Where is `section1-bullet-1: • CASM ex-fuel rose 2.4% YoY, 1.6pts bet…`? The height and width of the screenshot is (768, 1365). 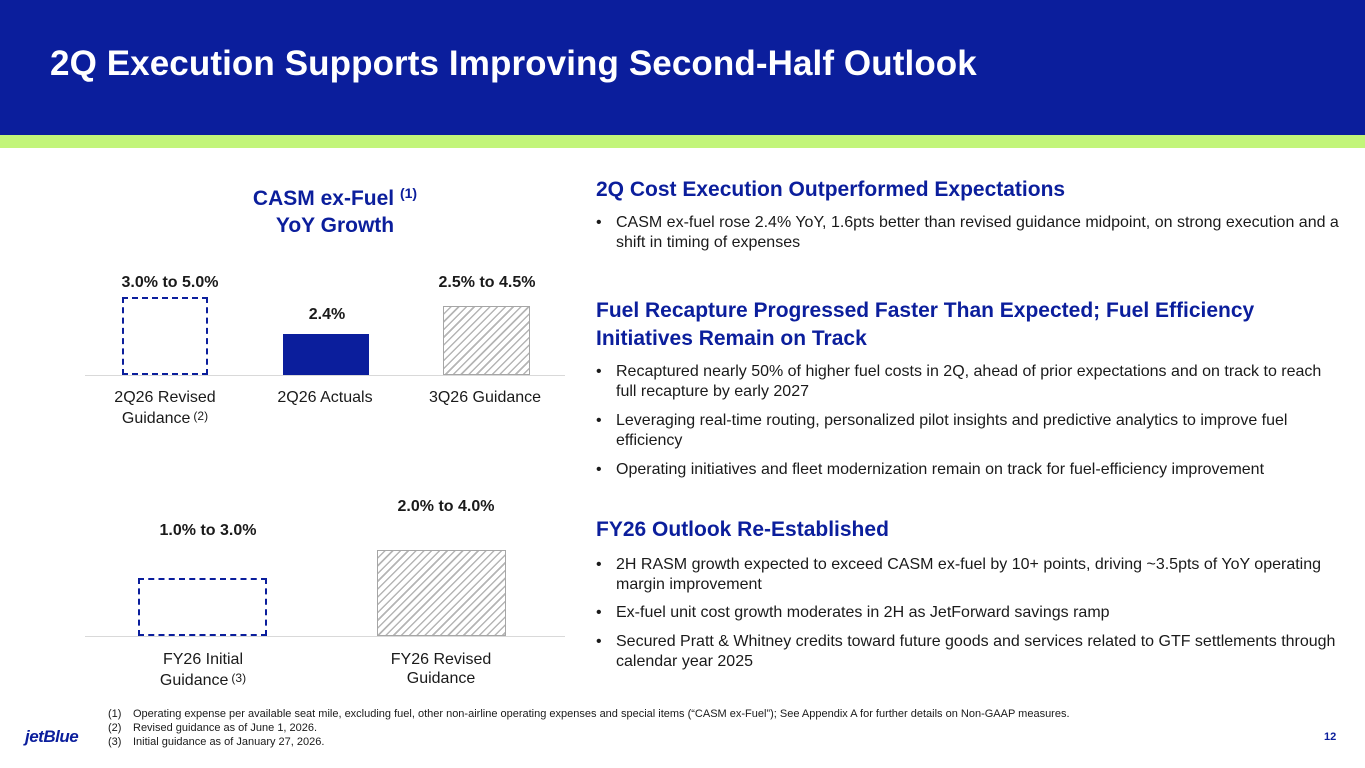 section1-bullet-1: • CASM ex-fuel rose 2.4% YoY, 1.6pts bet… is located at coordinates (967, 232).